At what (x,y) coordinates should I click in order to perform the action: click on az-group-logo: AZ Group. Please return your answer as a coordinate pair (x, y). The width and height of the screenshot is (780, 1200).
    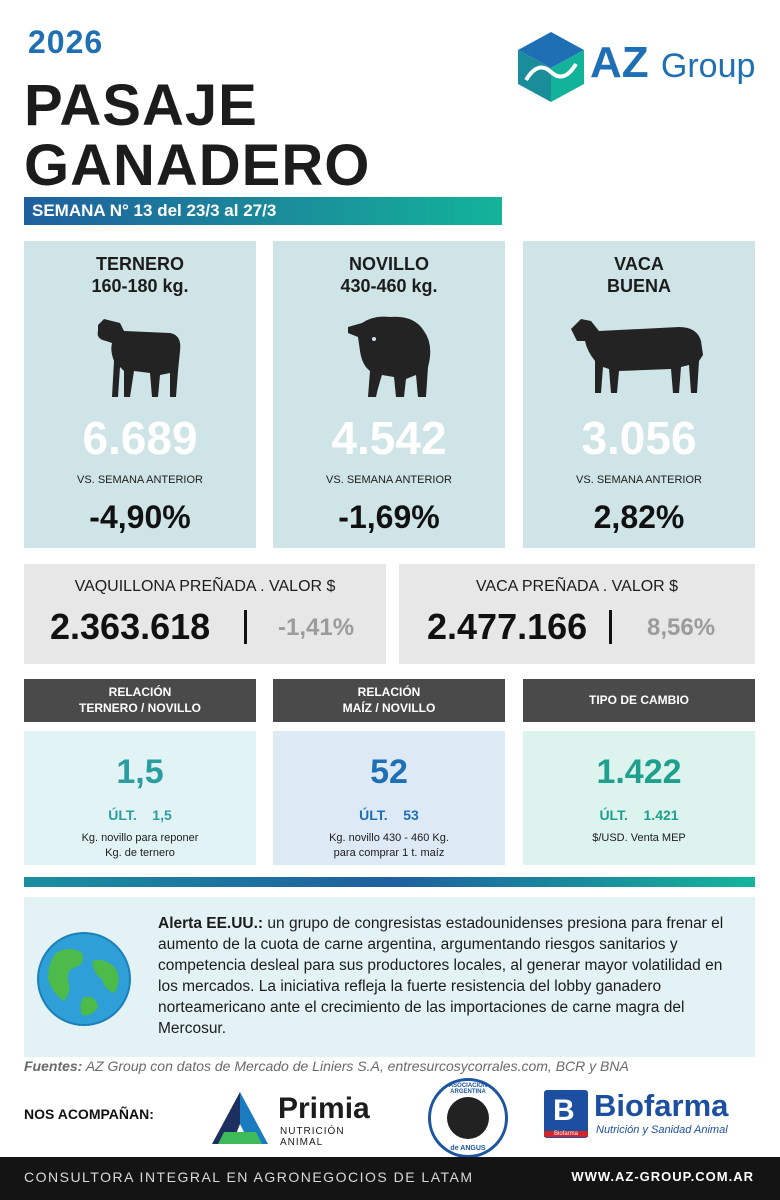
    Looking at the image, I should click on (636, 67).